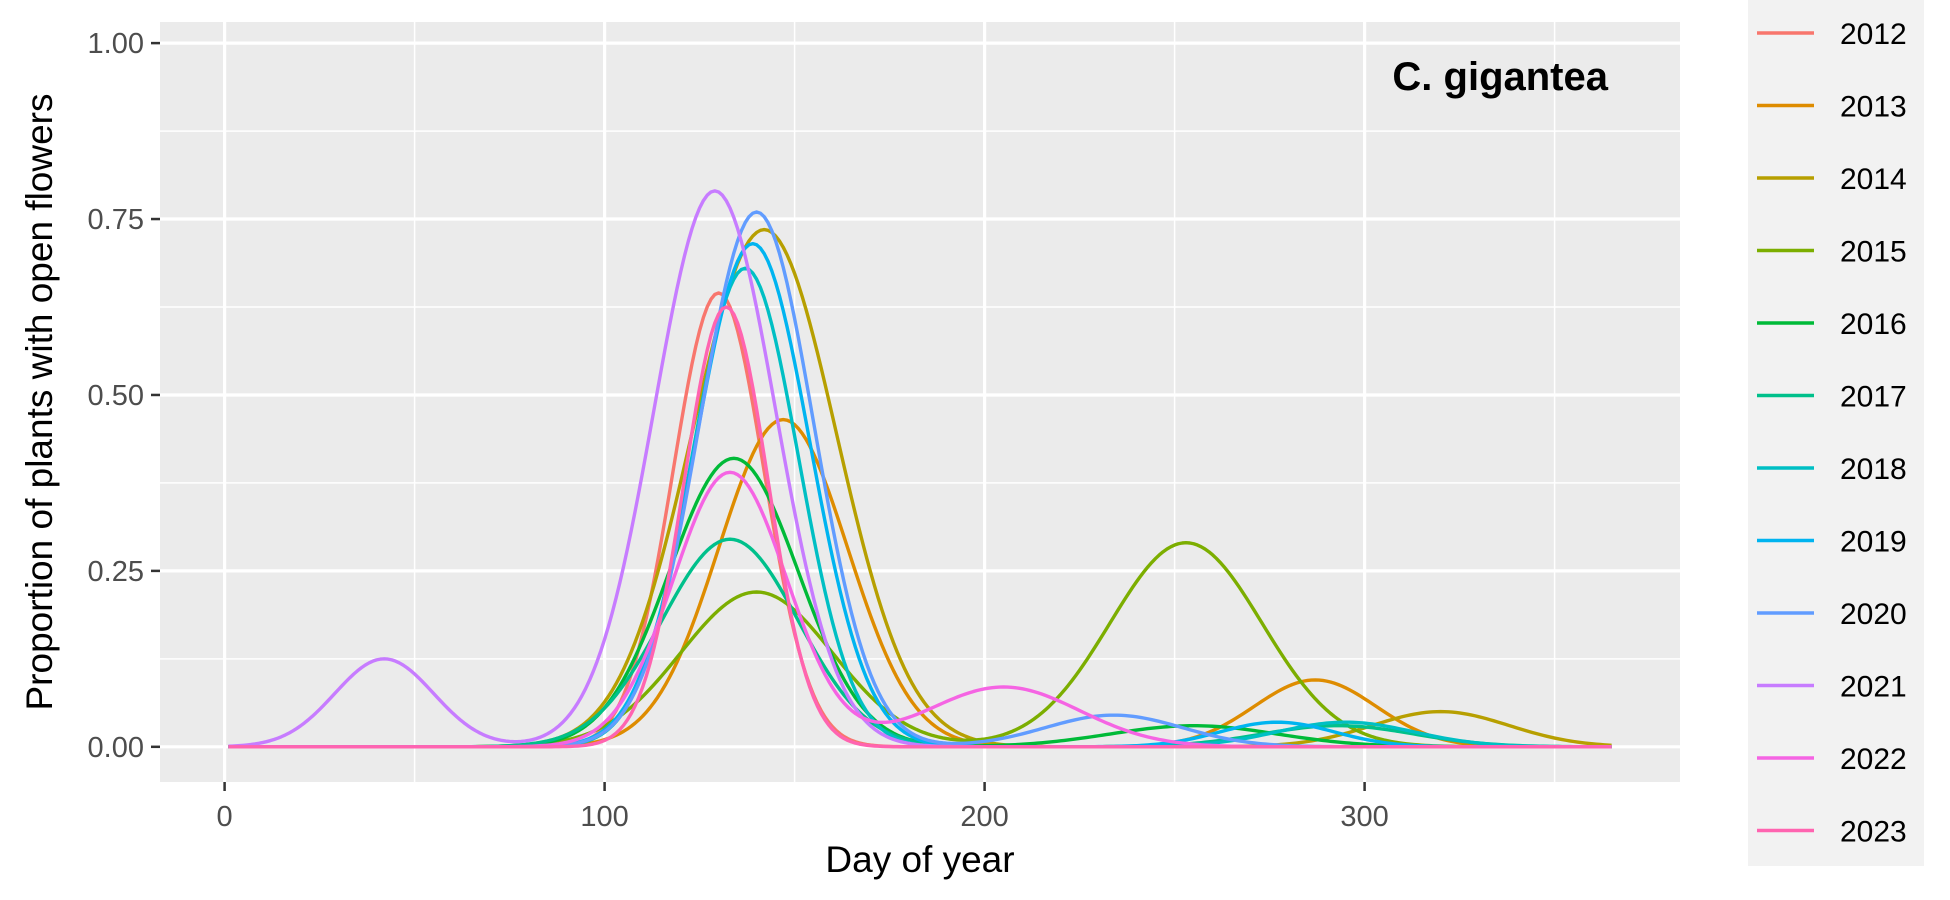 This screenshot has height=900, width=1950. I want to click on legend-background, so click(1836, 433).